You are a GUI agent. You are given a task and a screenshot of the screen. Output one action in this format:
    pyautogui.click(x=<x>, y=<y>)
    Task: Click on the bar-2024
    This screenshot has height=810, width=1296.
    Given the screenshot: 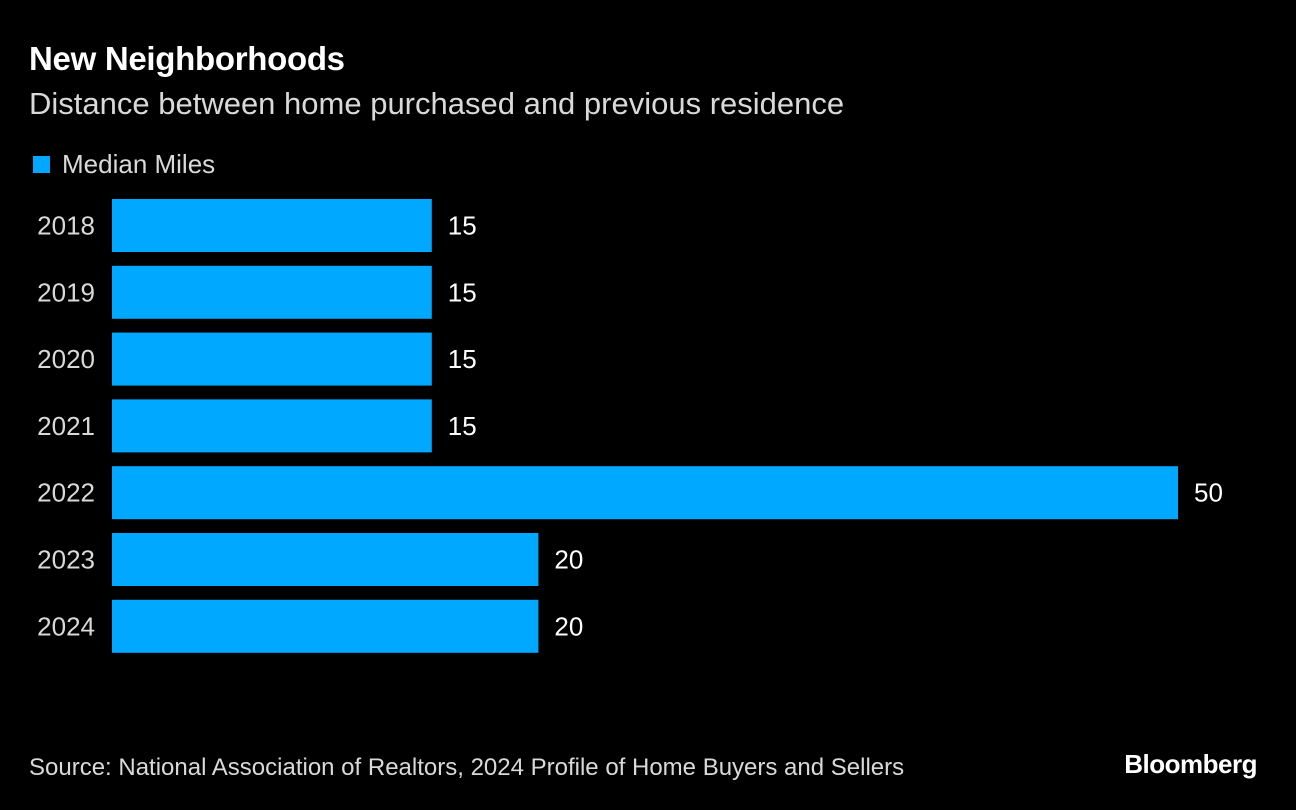 What is the action you would take?
    pyautogui.click(x=325, y=626)
    